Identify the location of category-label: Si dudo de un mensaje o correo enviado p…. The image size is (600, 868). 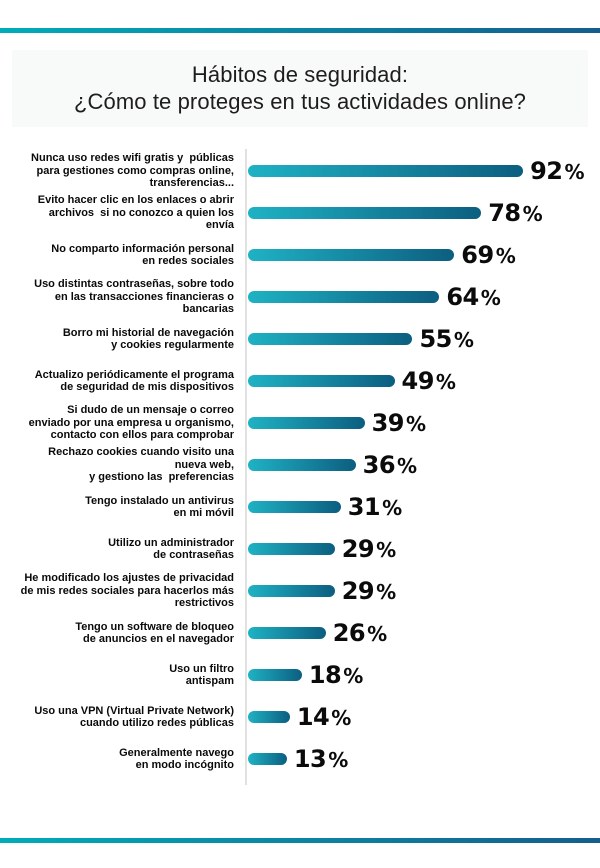
(131, 423).